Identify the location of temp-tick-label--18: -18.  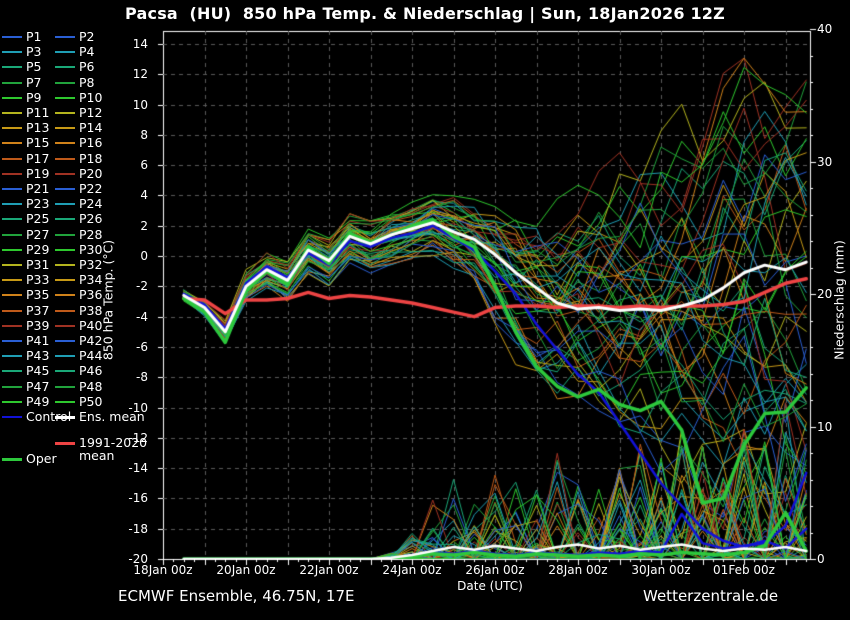
(138, 528).